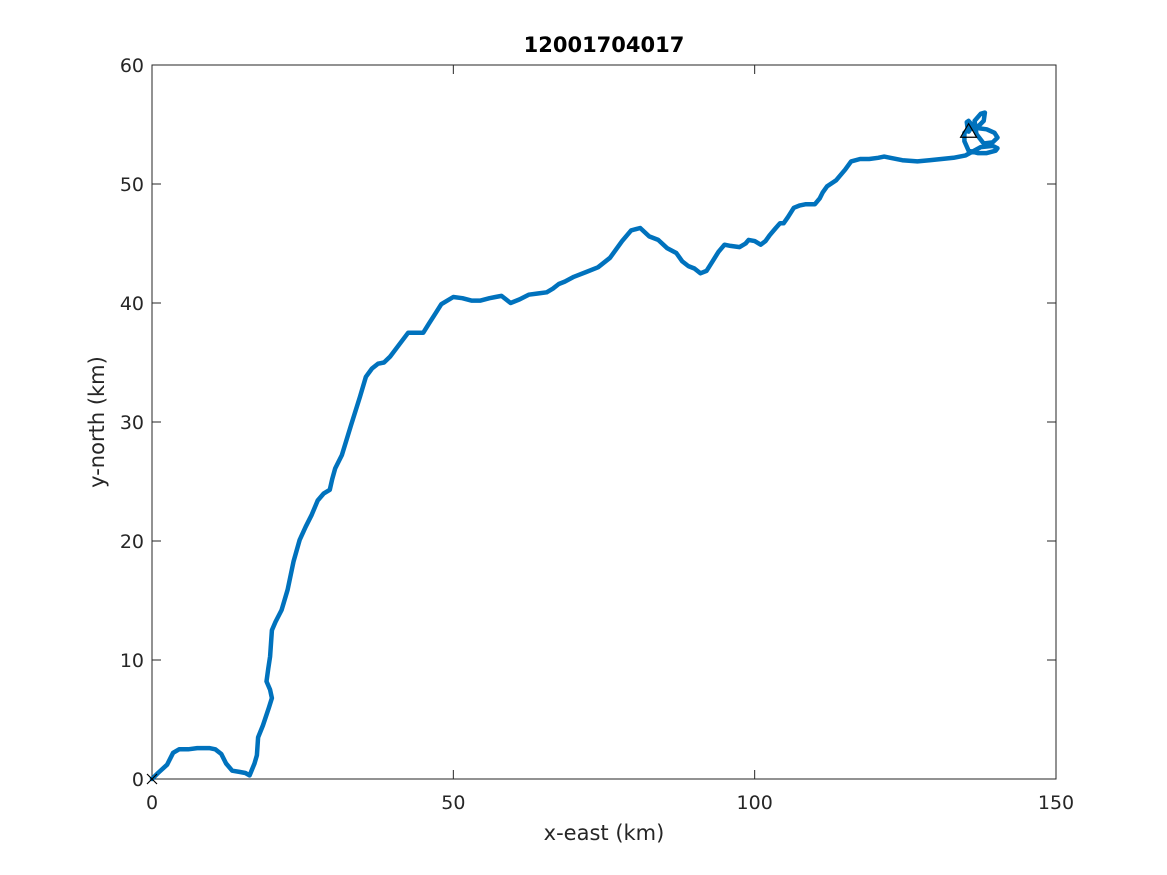  What do you see at coordinates (968, 130) in the screenshot?
I see `end-marker-triangle` at bounding box center [968, 130].